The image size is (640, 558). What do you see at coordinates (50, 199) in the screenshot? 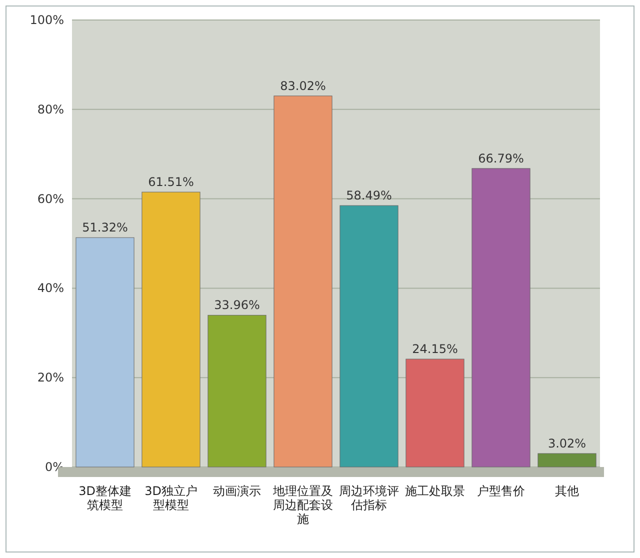
I see `y-tick-label: 60%` at bounding box center [50, 199].